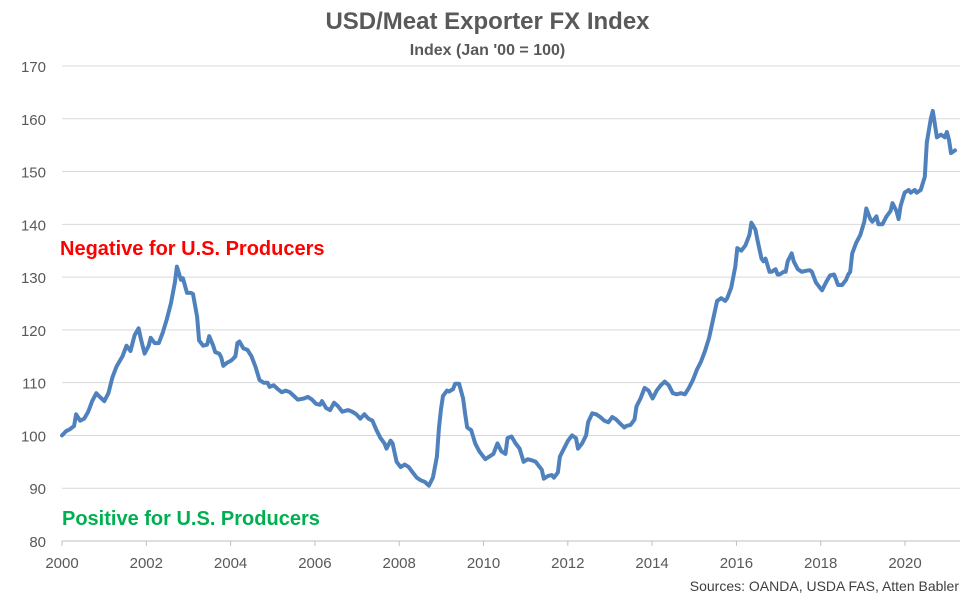 This screenshot has width=975, height=601. I want to click on y-tick-label: 120, so click(33, 331).